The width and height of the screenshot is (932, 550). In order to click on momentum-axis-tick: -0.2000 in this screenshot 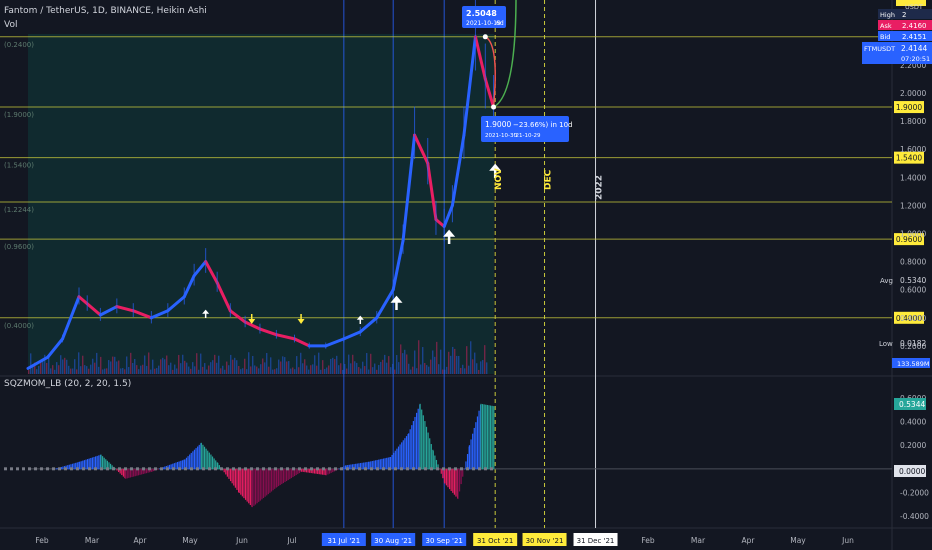, I will do `click(914, 492)`.